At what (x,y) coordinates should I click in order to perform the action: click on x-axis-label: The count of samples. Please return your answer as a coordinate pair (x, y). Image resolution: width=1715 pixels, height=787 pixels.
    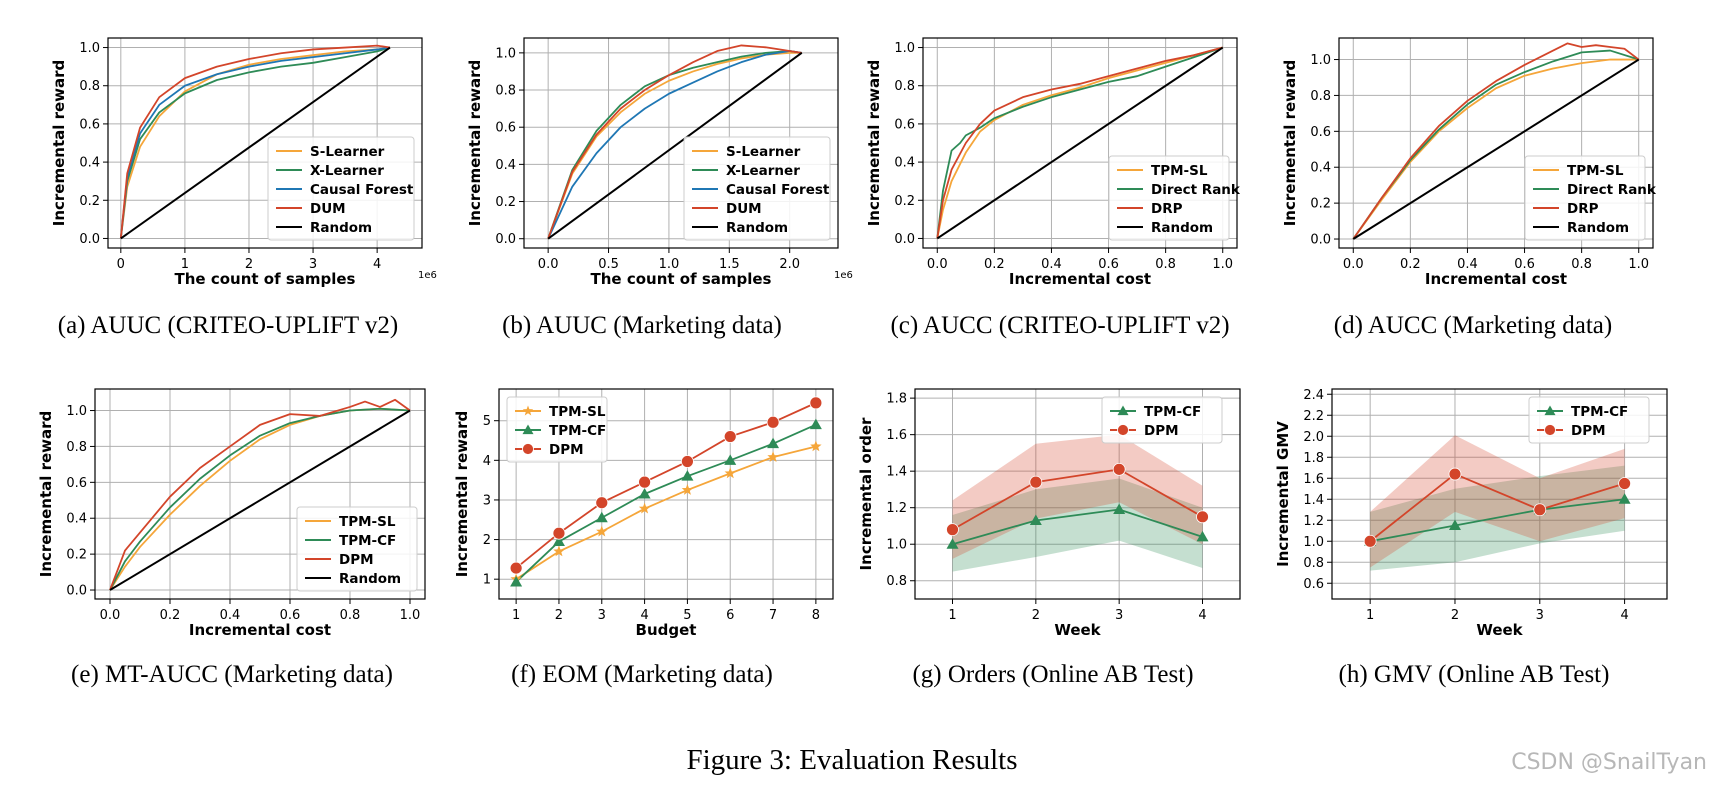
    Looking at the image, I should click on (265, 279).